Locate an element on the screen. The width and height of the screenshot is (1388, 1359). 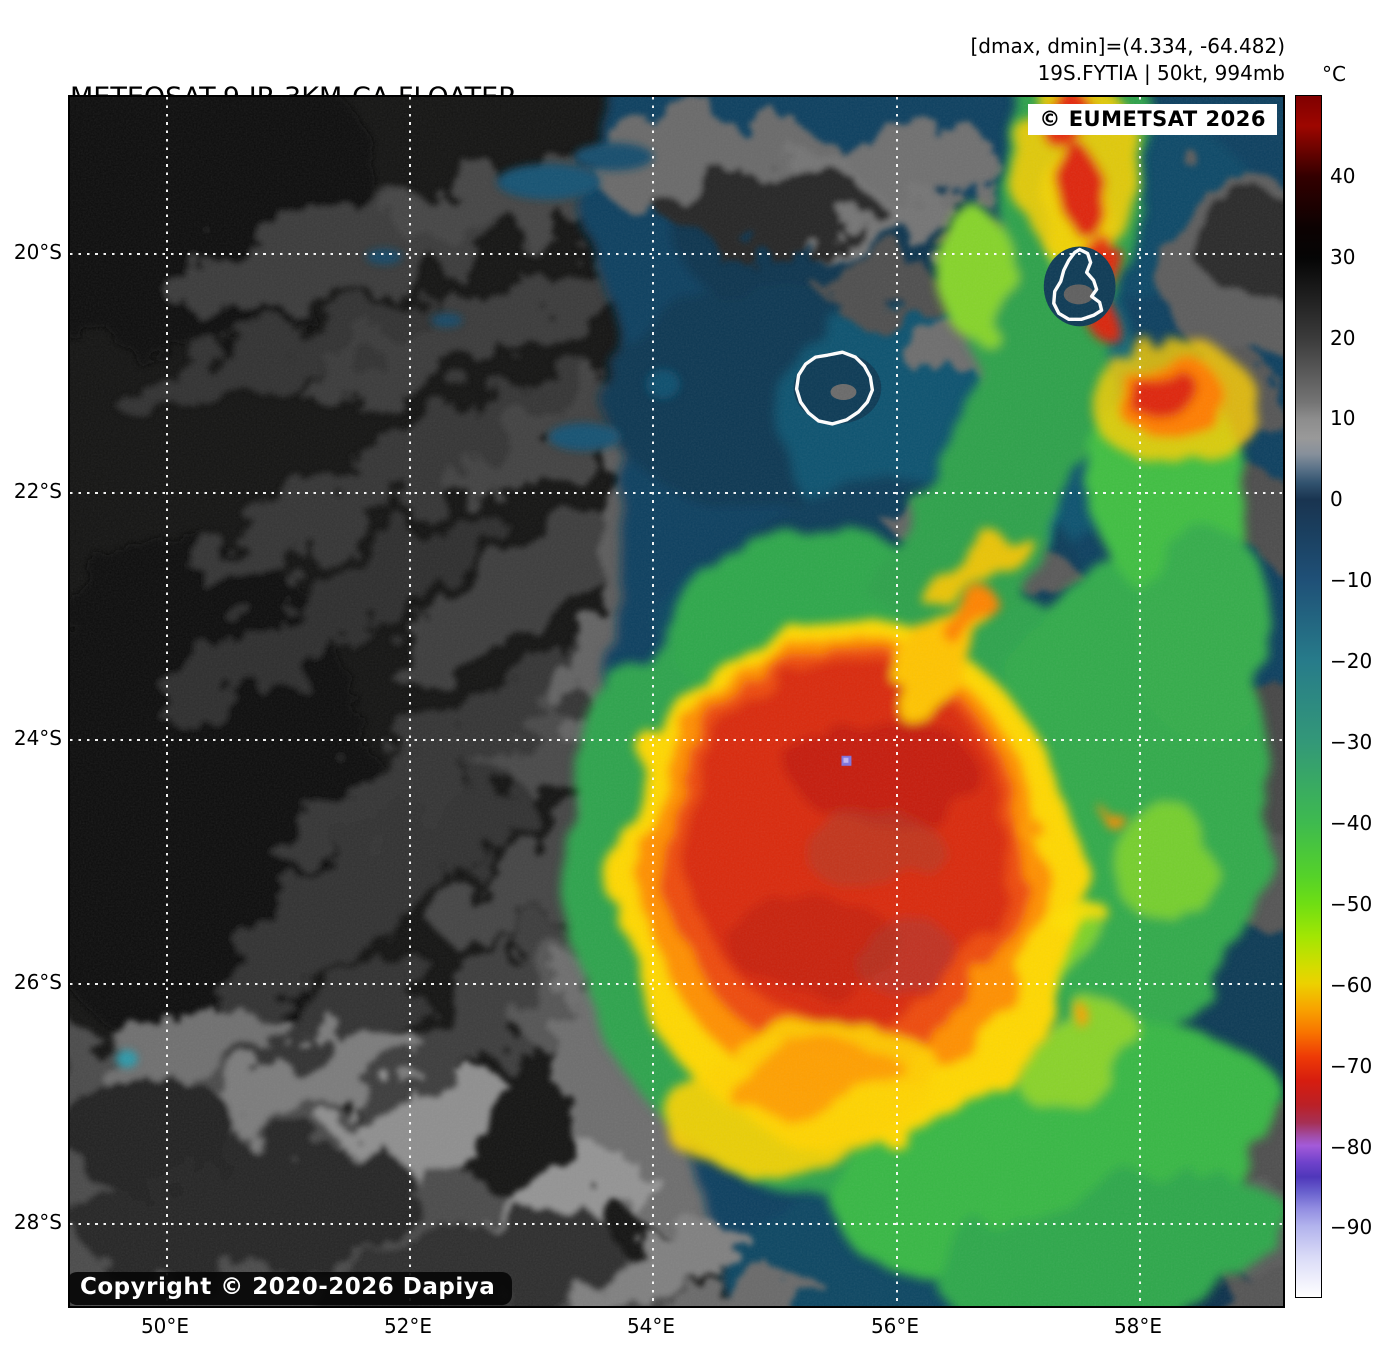
longitude-tick-label: 56°E is located at coordinates (895, 1326).